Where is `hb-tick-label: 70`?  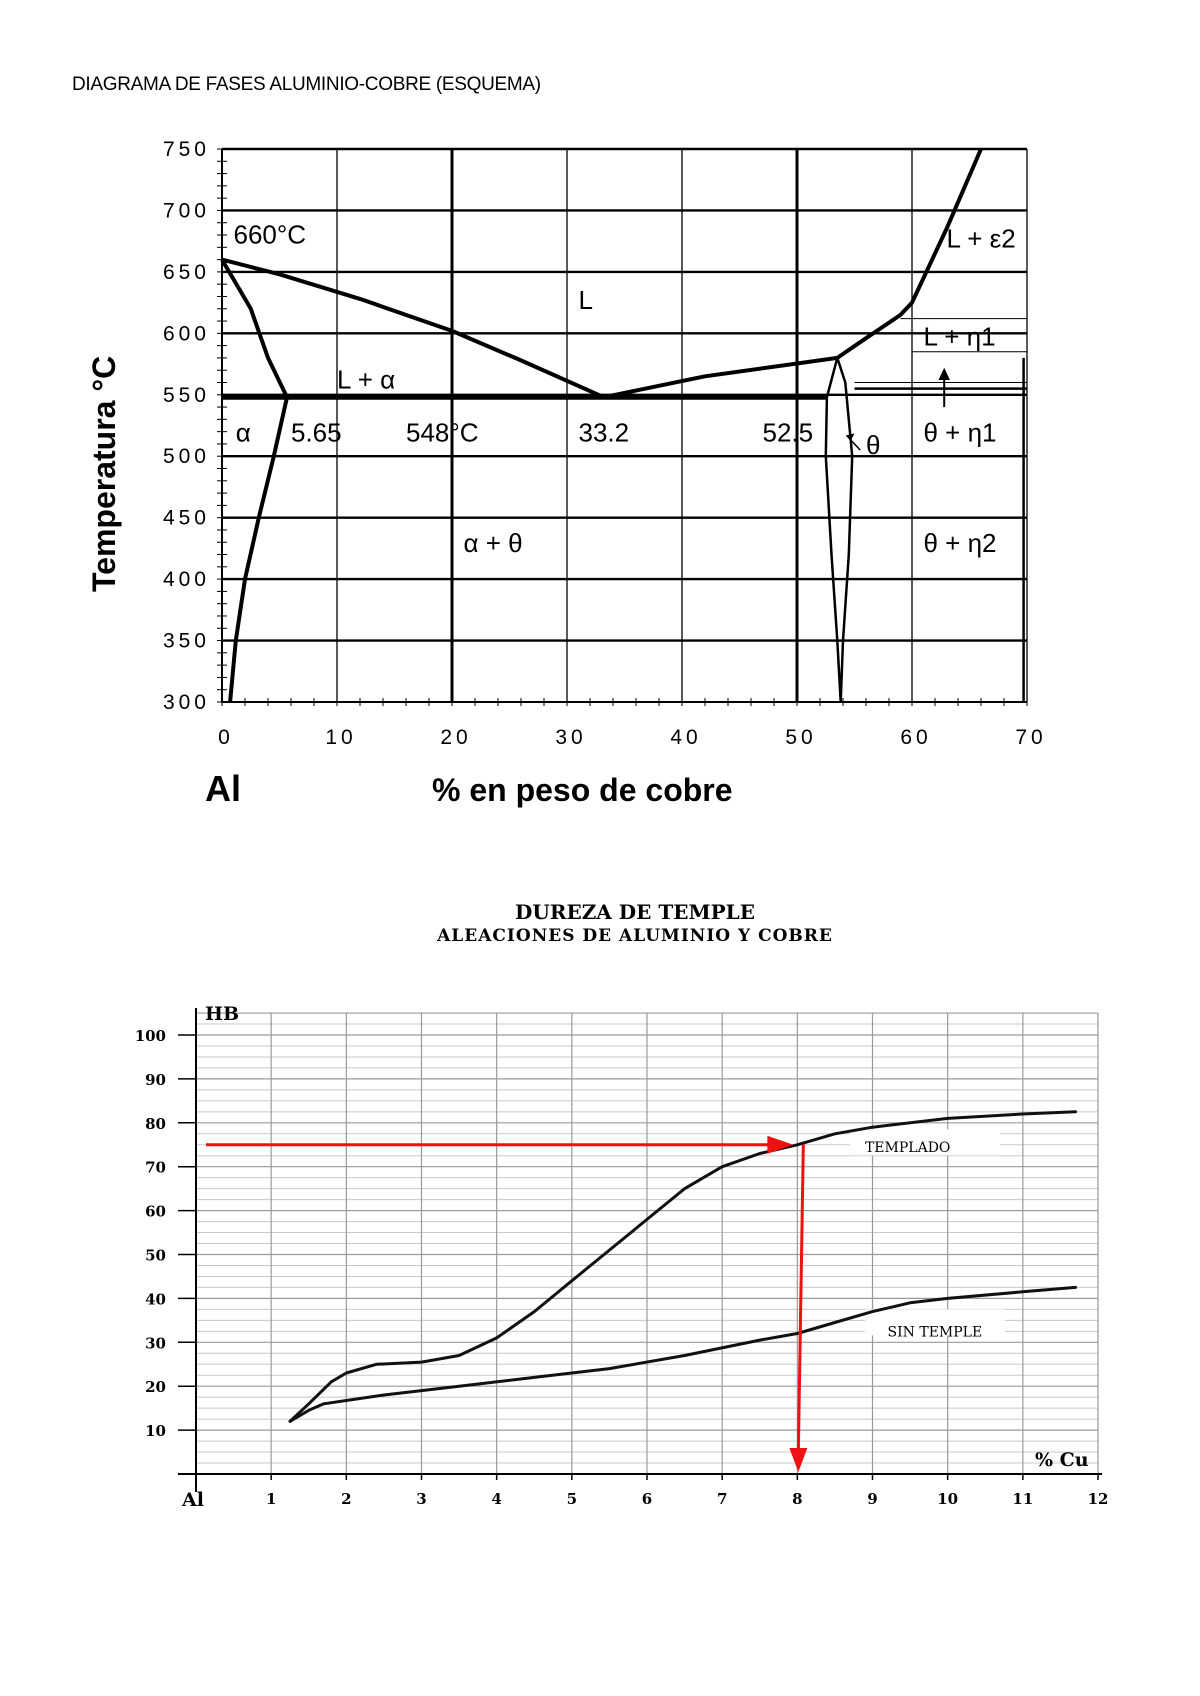 hb-tick-label: 70 is located at coordinates (155, 1168).